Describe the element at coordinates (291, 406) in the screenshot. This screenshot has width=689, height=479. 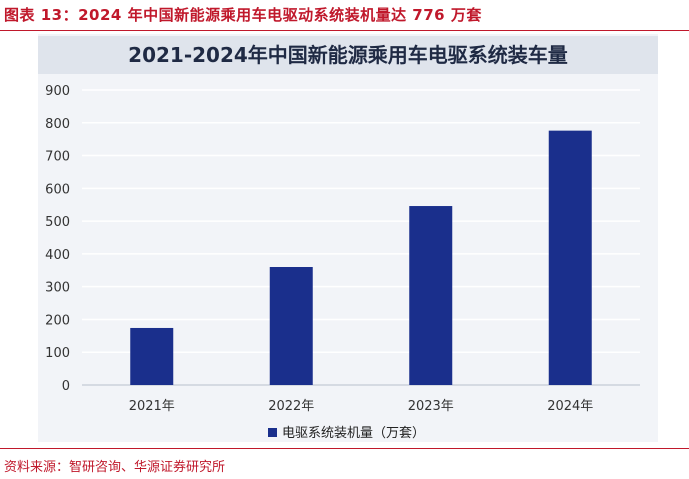
I see `x-tick-label: 2022年` at that location.